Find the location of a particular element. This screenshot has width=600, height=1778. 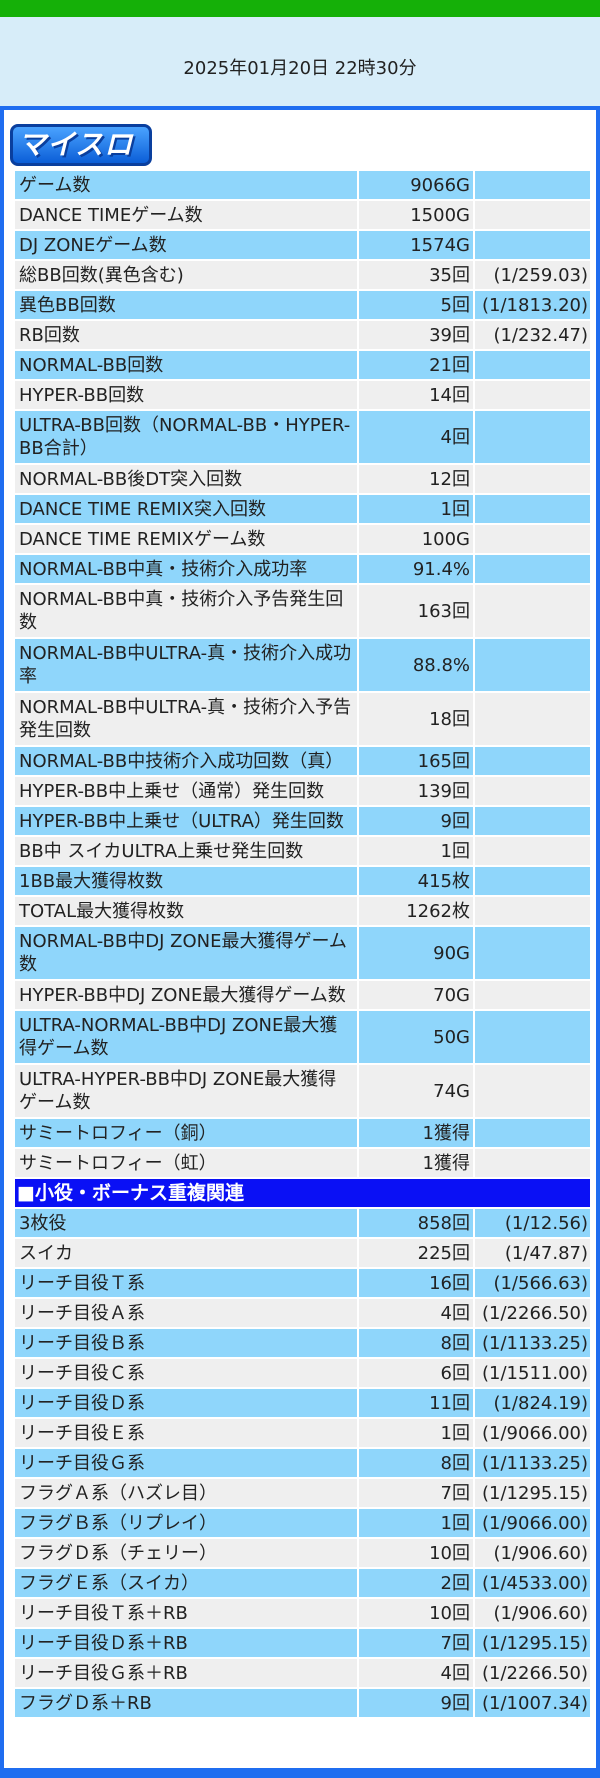

row-value: 39回 is located at coordinates (416, 335).